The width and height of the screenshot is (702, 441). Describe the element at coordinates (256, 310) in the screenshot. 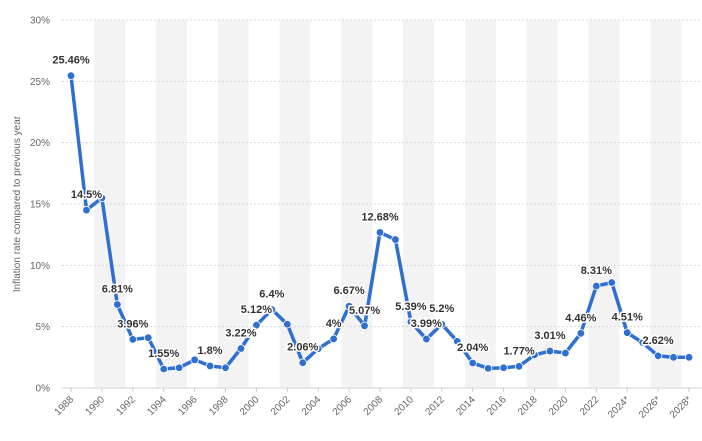

I see `data-label: 5.12%` at that location.